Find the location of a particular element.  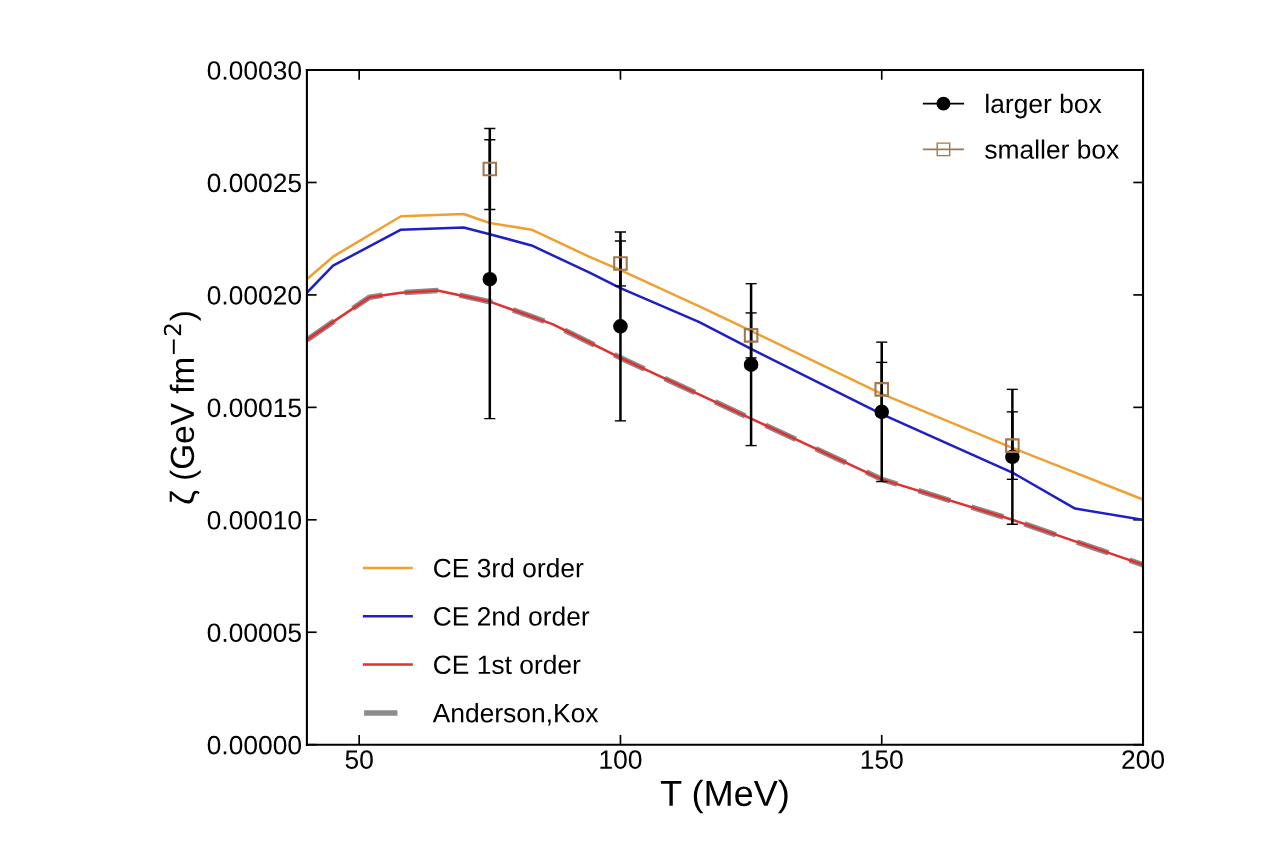

x-tick-label: 200 is located at coordinates (1143, 759).